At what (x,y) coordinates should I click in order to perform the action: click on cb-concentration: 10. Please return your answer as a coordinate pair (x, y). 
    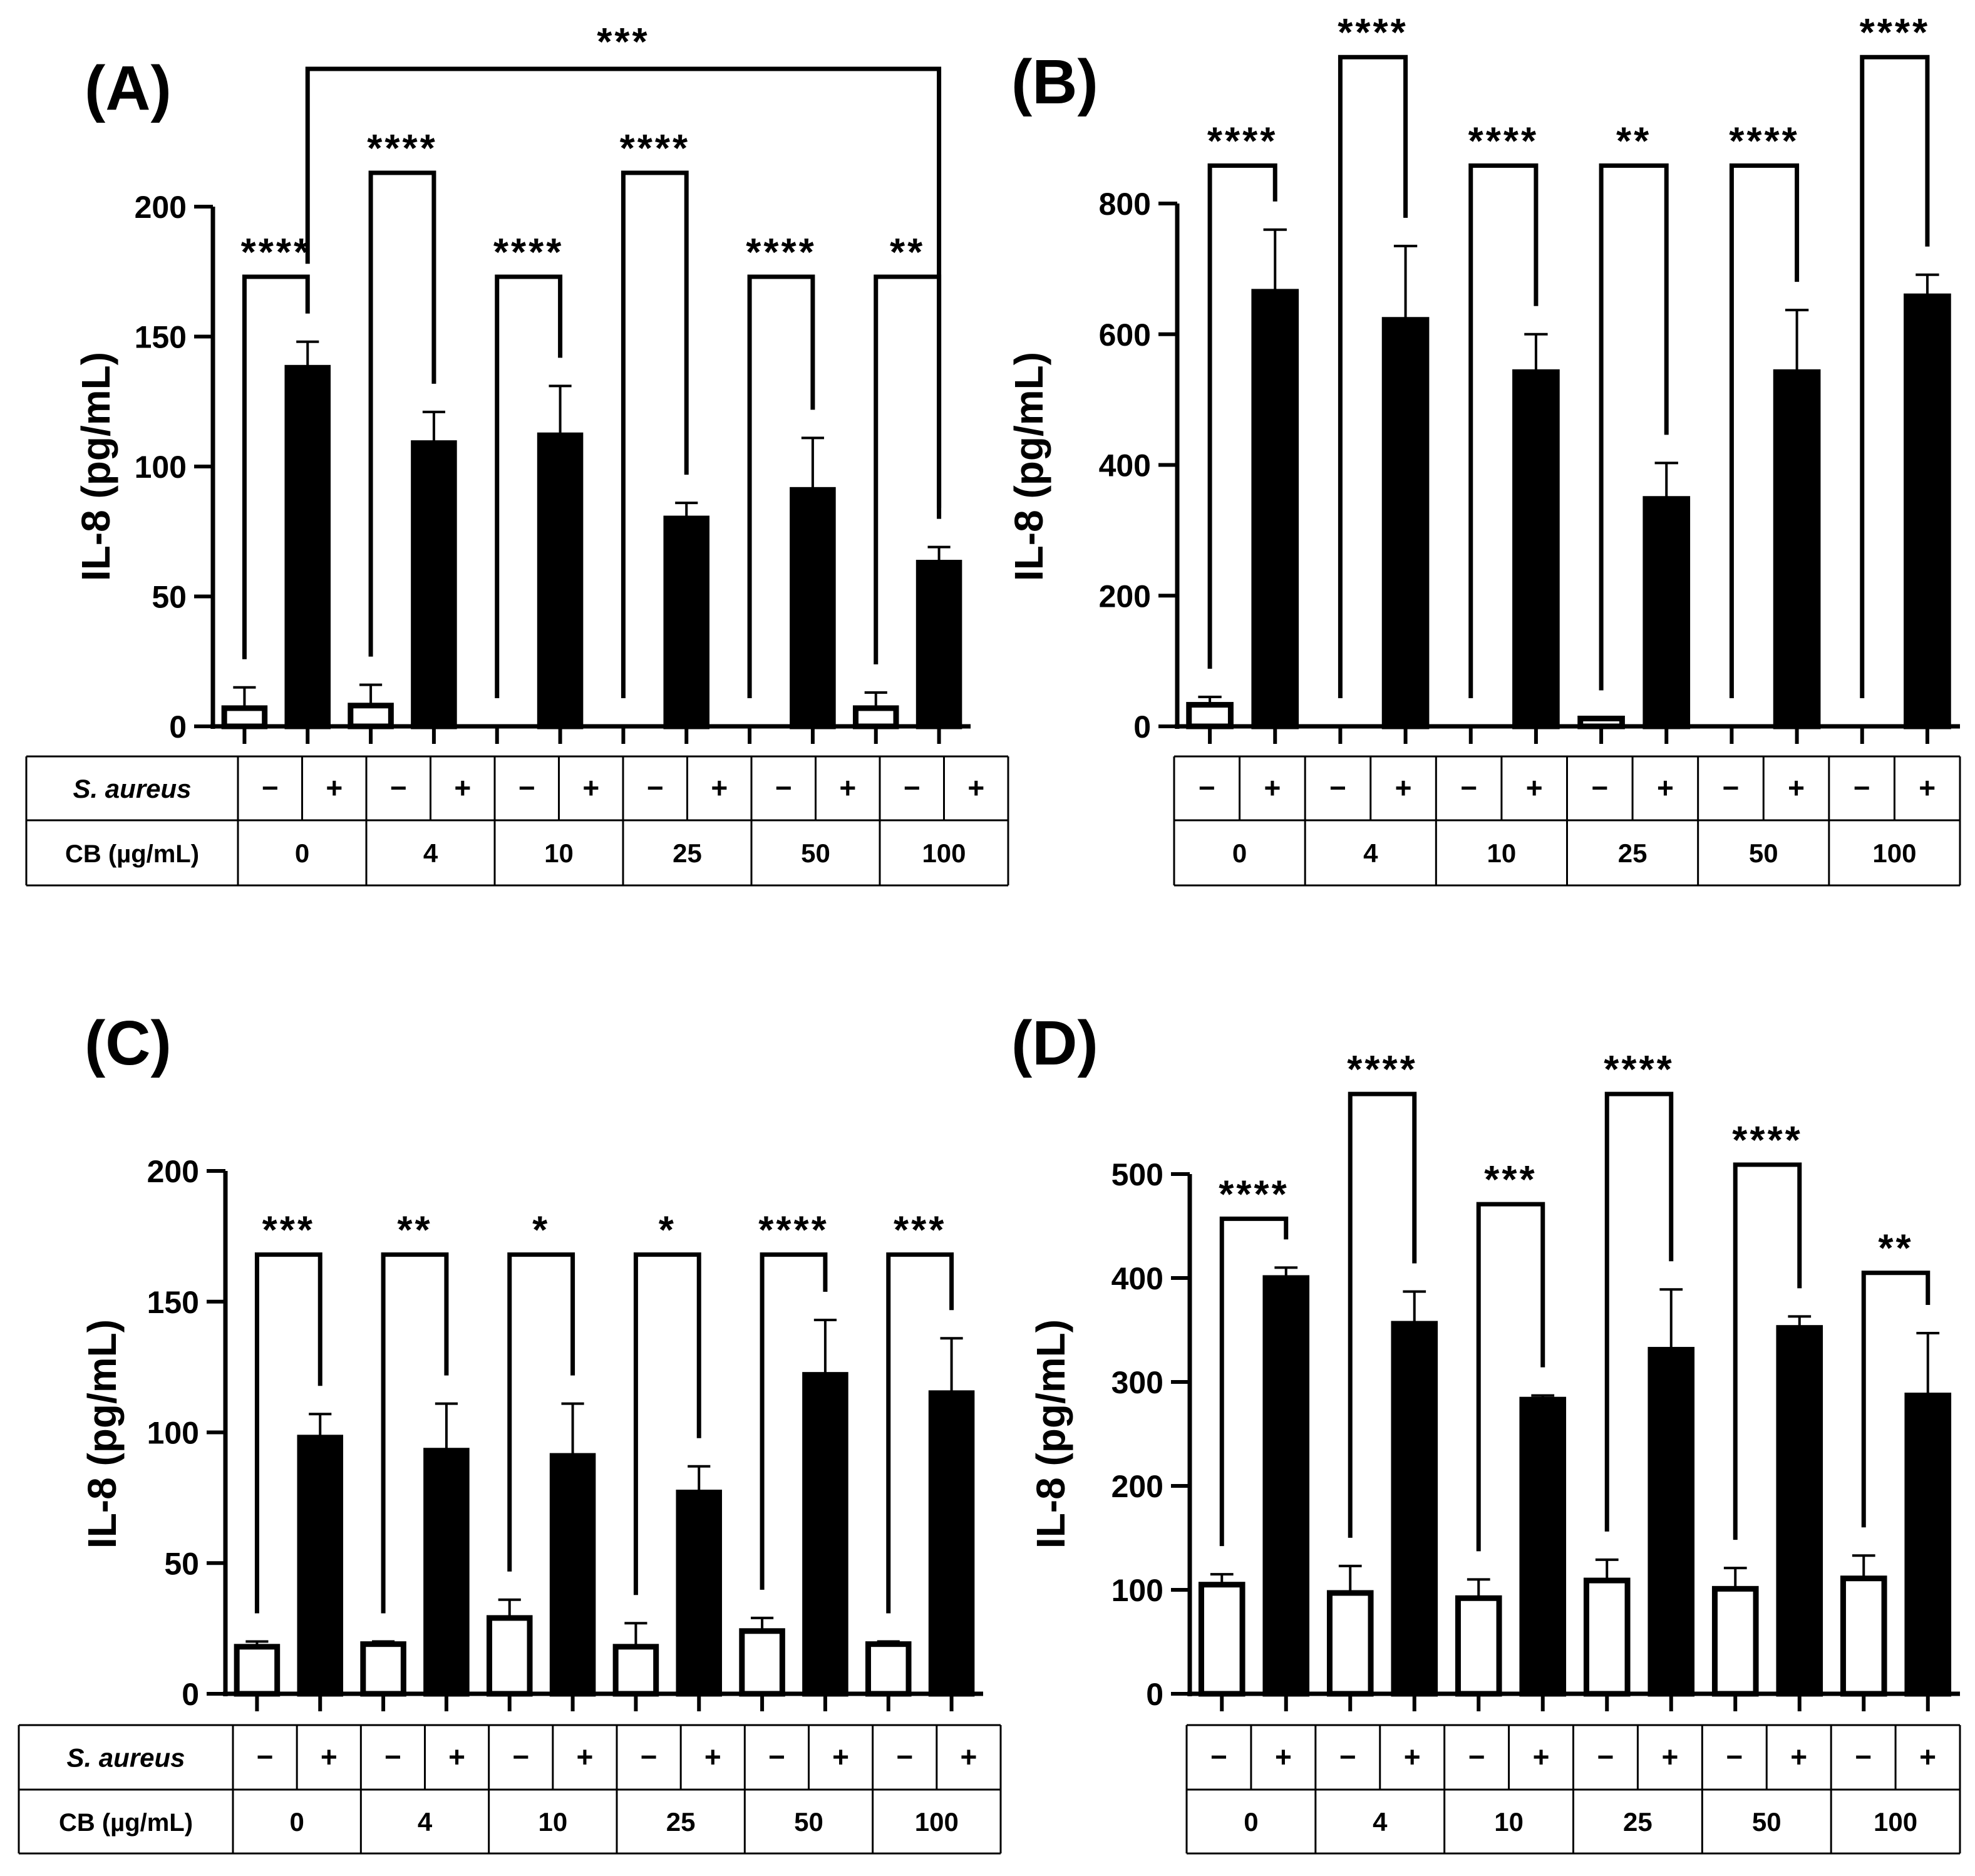
    Looking at the image, I should click on (552, 1822).